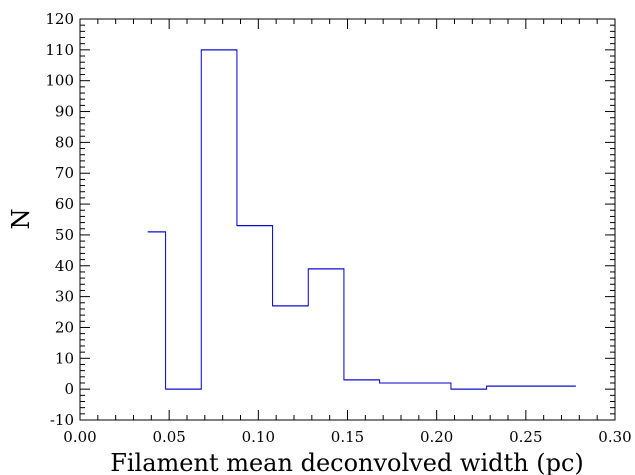 This screenshot has height=475, width=635. Describe the element at coordinates (258, 437) in the screenshot. I see `x-tick-label: 0.10` at that location.